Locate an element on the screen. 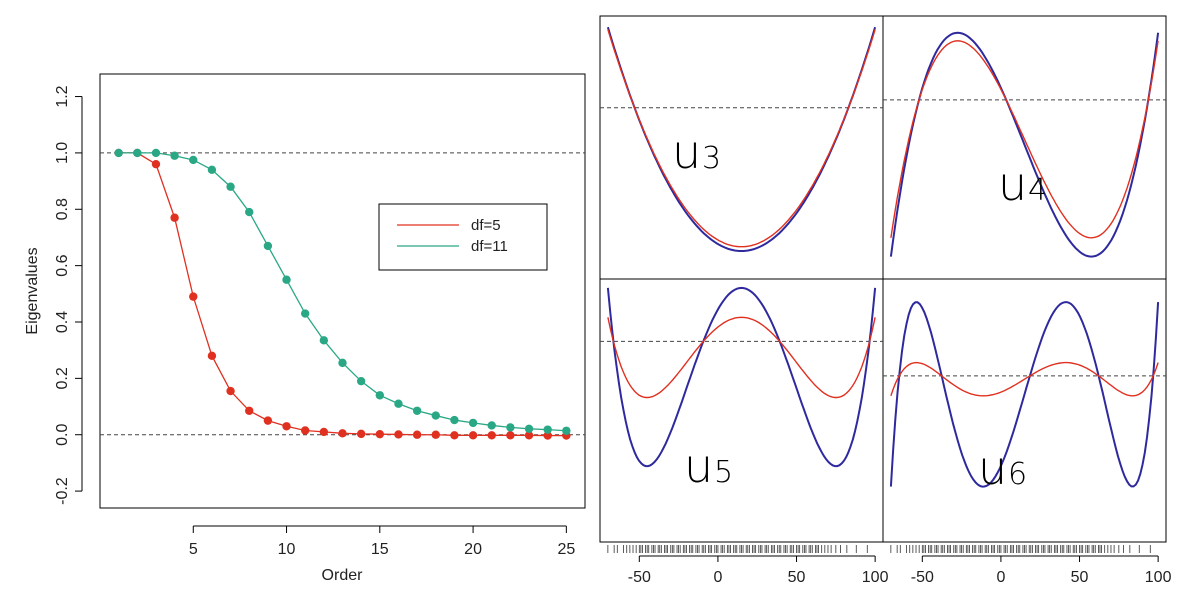 The height and width of the screenshot is (606, 1180). y-axis-title: Eigenvalues is located at coordinates (32, 290).